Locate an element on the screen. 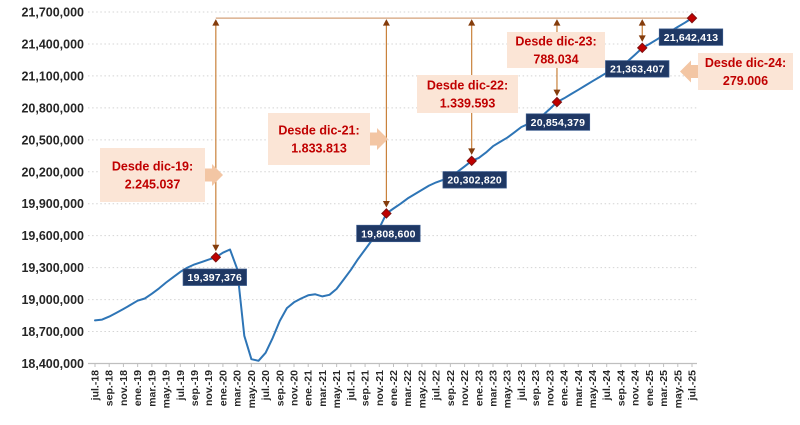  x-tick-label: jul.-21 is located at coordinates (351, 386).